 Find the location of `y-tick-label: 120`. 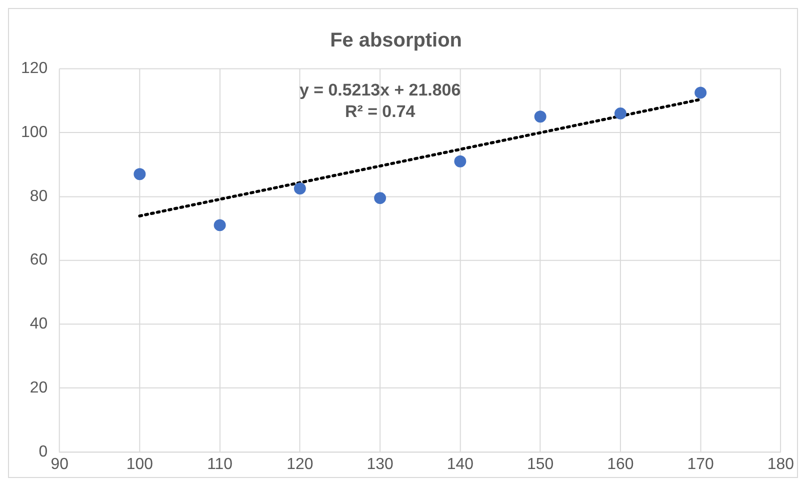

y-tick-label: 120 is located at coordinates (34, 69).